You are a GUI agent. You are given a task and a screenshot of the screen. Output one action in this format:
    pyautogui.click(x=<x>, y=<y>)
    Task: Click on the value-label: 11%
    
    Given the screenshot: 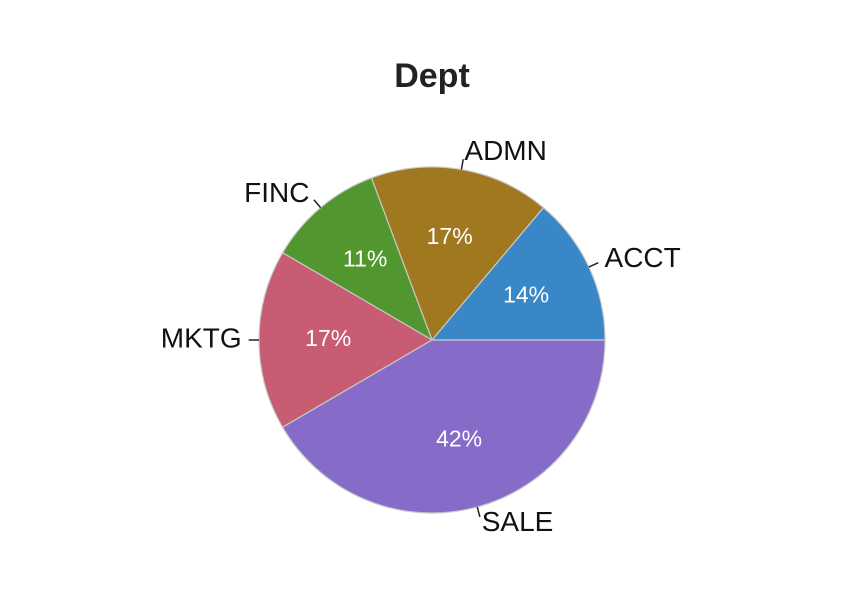 What is the action you would take?
    pyautogui.click(x=365, y=259)
    